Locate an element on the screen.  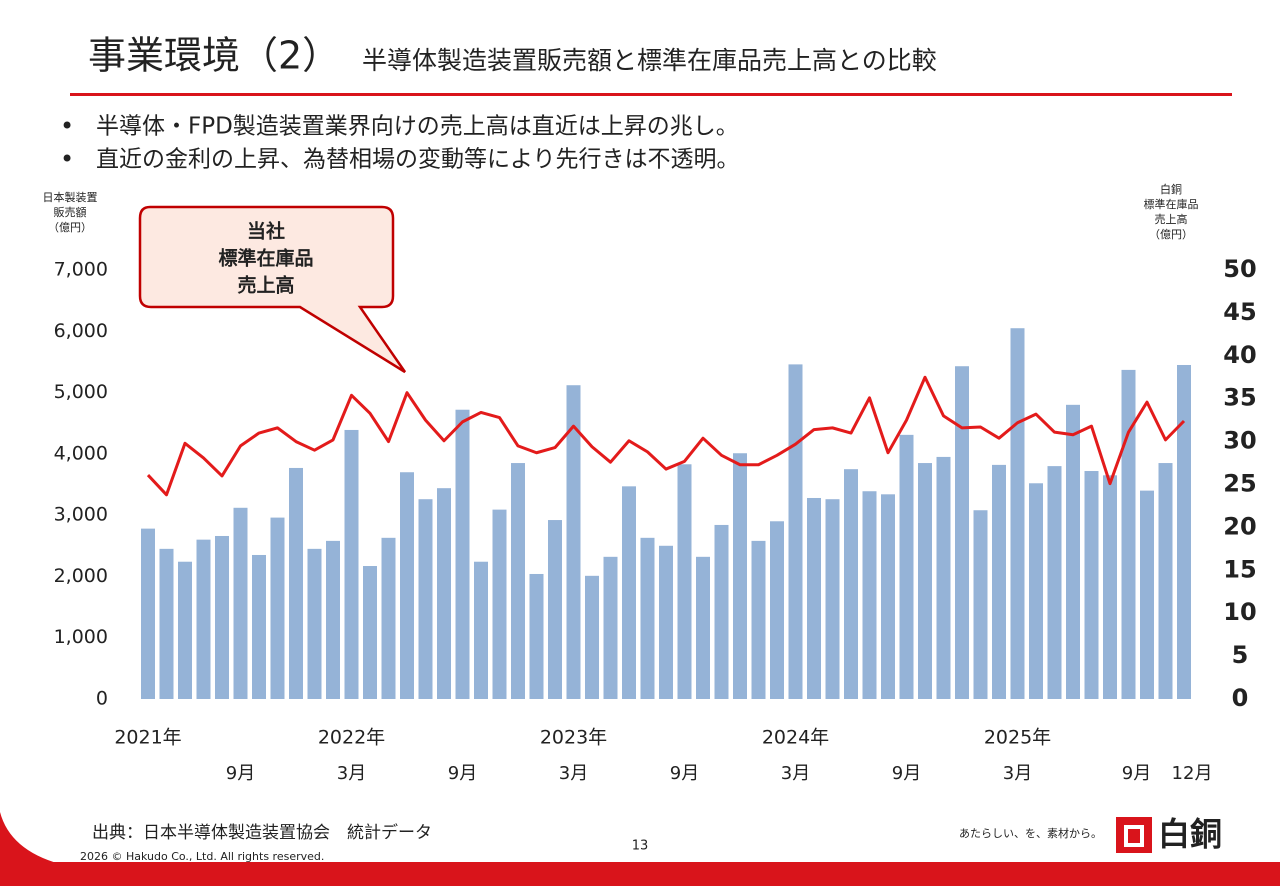
y2-axis-label: （億円） is located at coordinates (1171, 234).